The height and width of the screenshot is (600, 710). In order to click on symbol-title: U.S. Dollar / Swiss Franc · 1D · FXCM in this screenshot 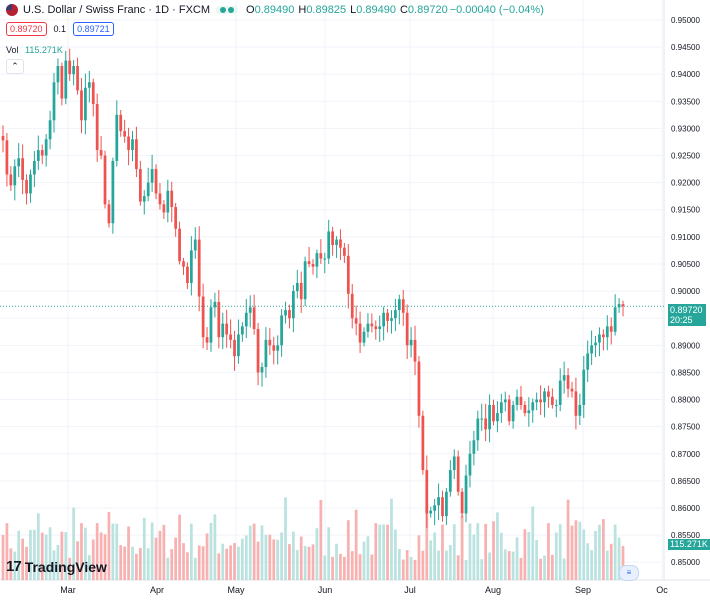, I will do `click(117, 10)`.